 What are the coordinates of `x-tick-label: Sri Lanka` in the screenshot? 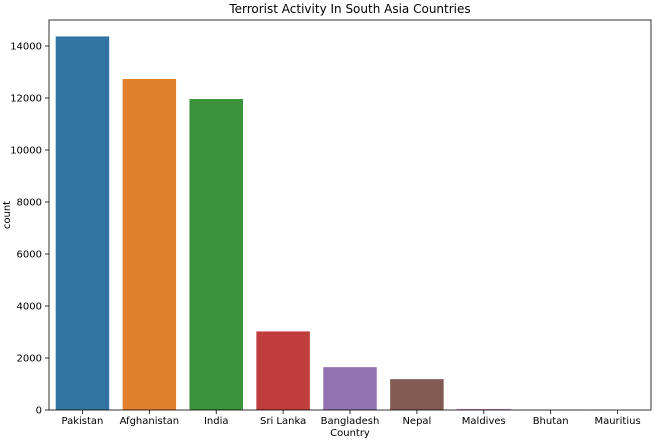 It's located at (283, 421).